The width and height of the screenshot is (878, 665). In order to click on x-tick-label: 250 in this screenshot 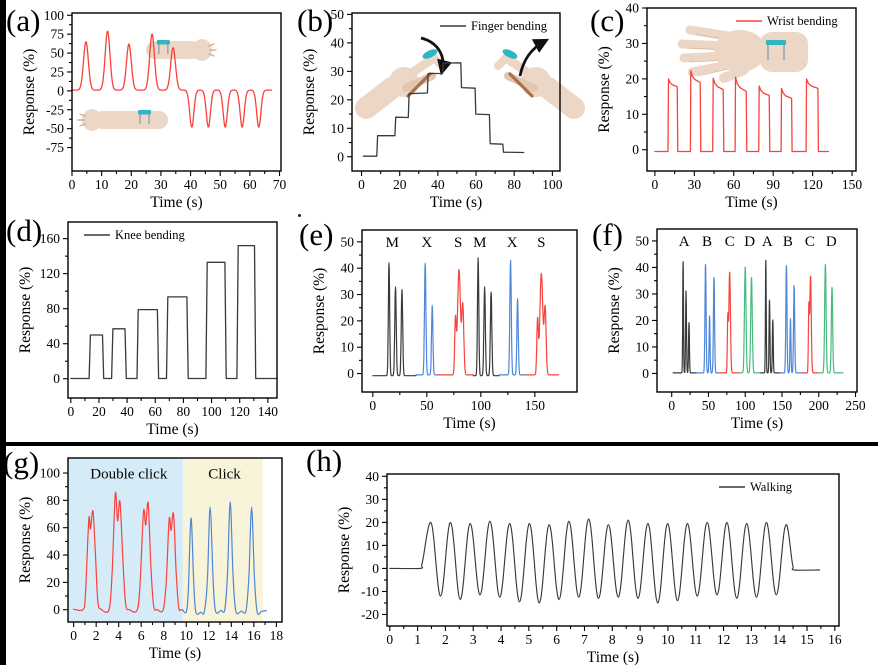, I will do `click(855, 405)`.